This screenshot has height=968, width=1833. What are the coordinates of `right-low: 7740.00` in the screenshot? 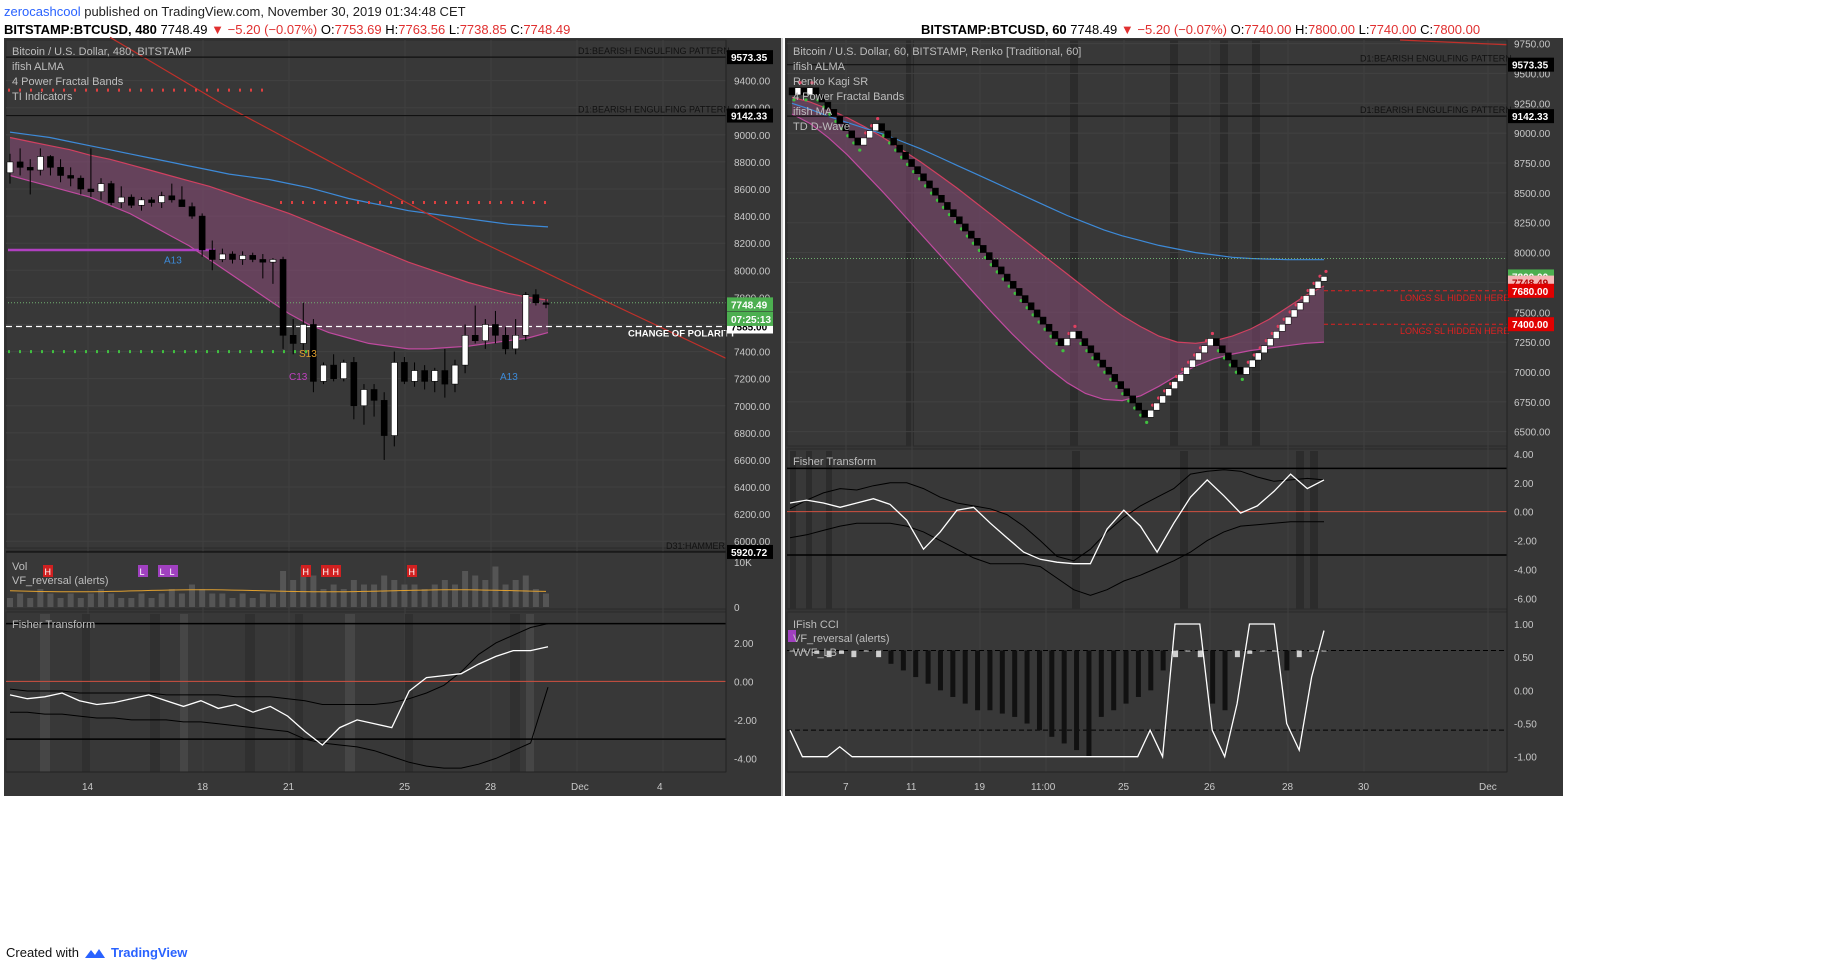 It's located at (1393, 29).